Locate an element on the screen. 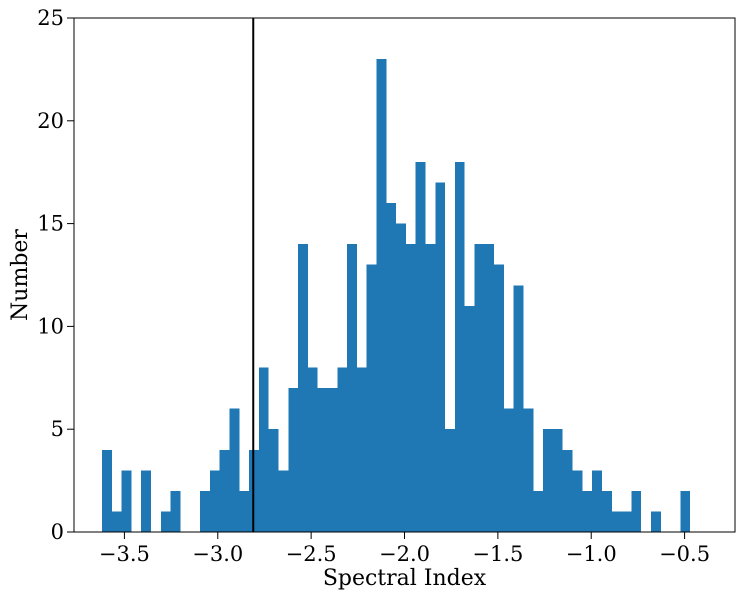 The height and width of the screenshot is (599, 747). y-axis-ticks: 0 5 10 15 20 25 is located at coordinates (55, 275).